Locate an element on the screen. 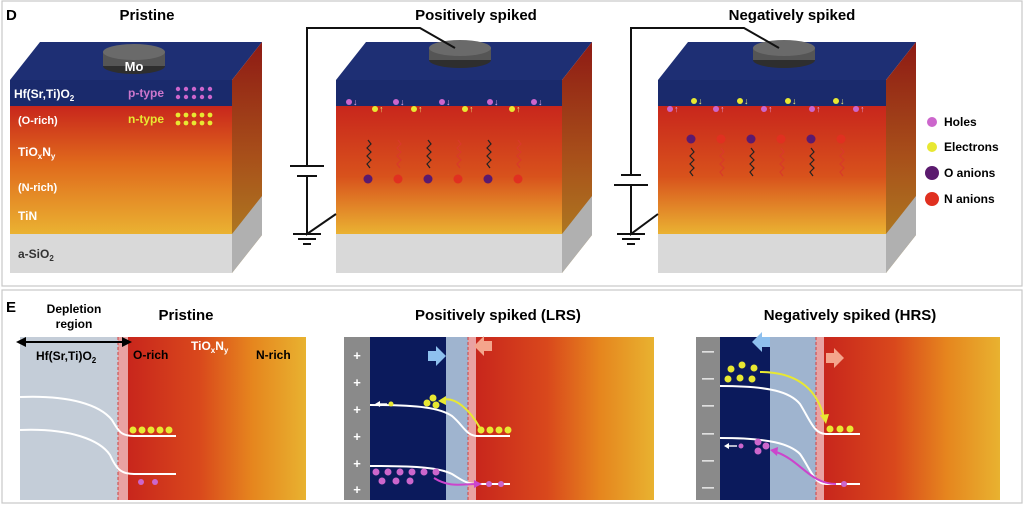  negative-electrode-top is located at coordinates (784, 48).